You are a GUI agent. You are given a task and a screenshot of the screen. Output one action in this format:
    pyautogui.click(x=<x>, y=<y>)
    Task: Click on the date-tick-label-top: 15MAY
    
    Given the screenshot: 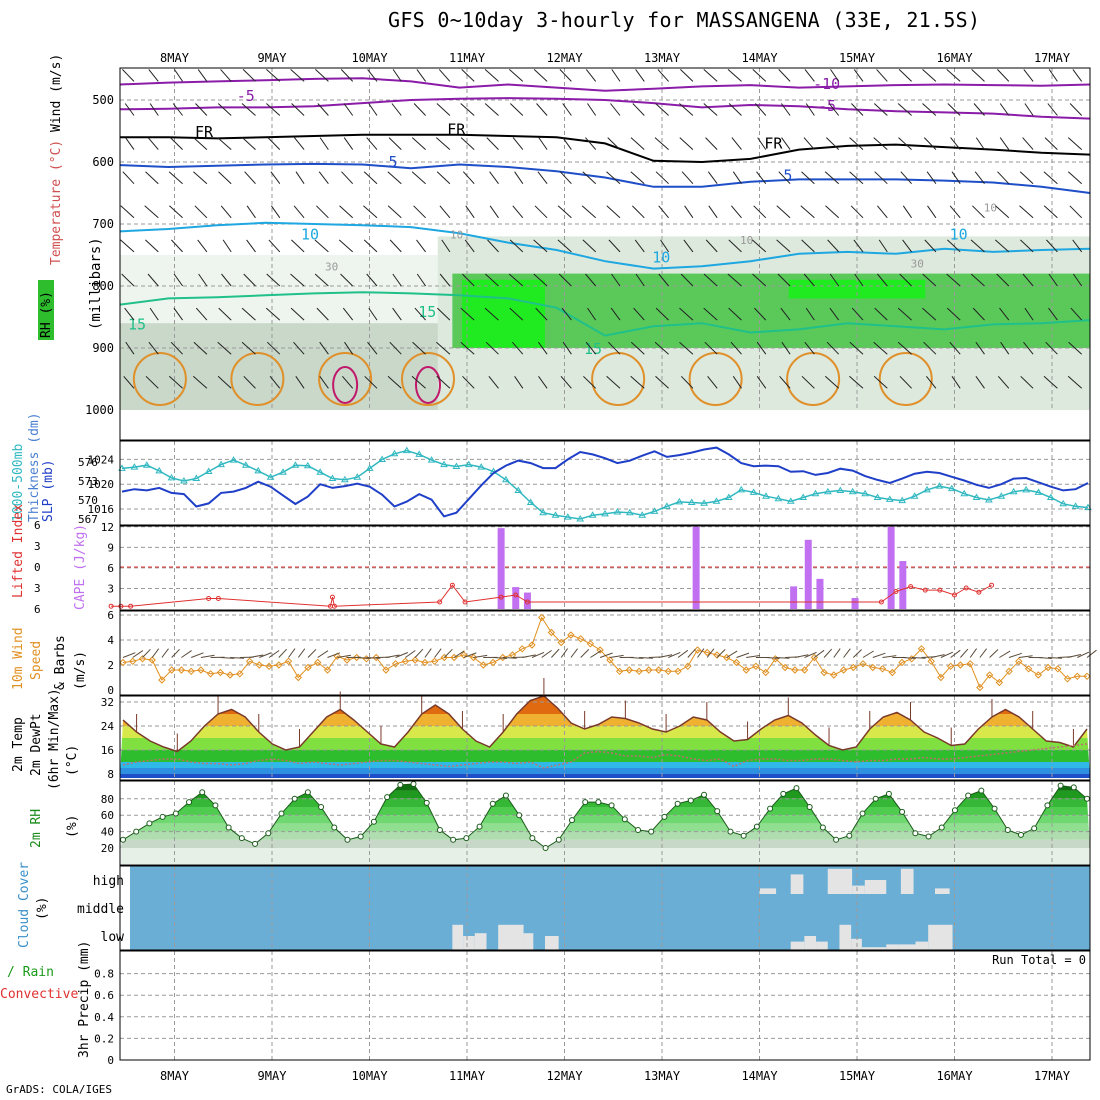 What is the action you would take?
    pyautogui.click(x=857, y=58)
    